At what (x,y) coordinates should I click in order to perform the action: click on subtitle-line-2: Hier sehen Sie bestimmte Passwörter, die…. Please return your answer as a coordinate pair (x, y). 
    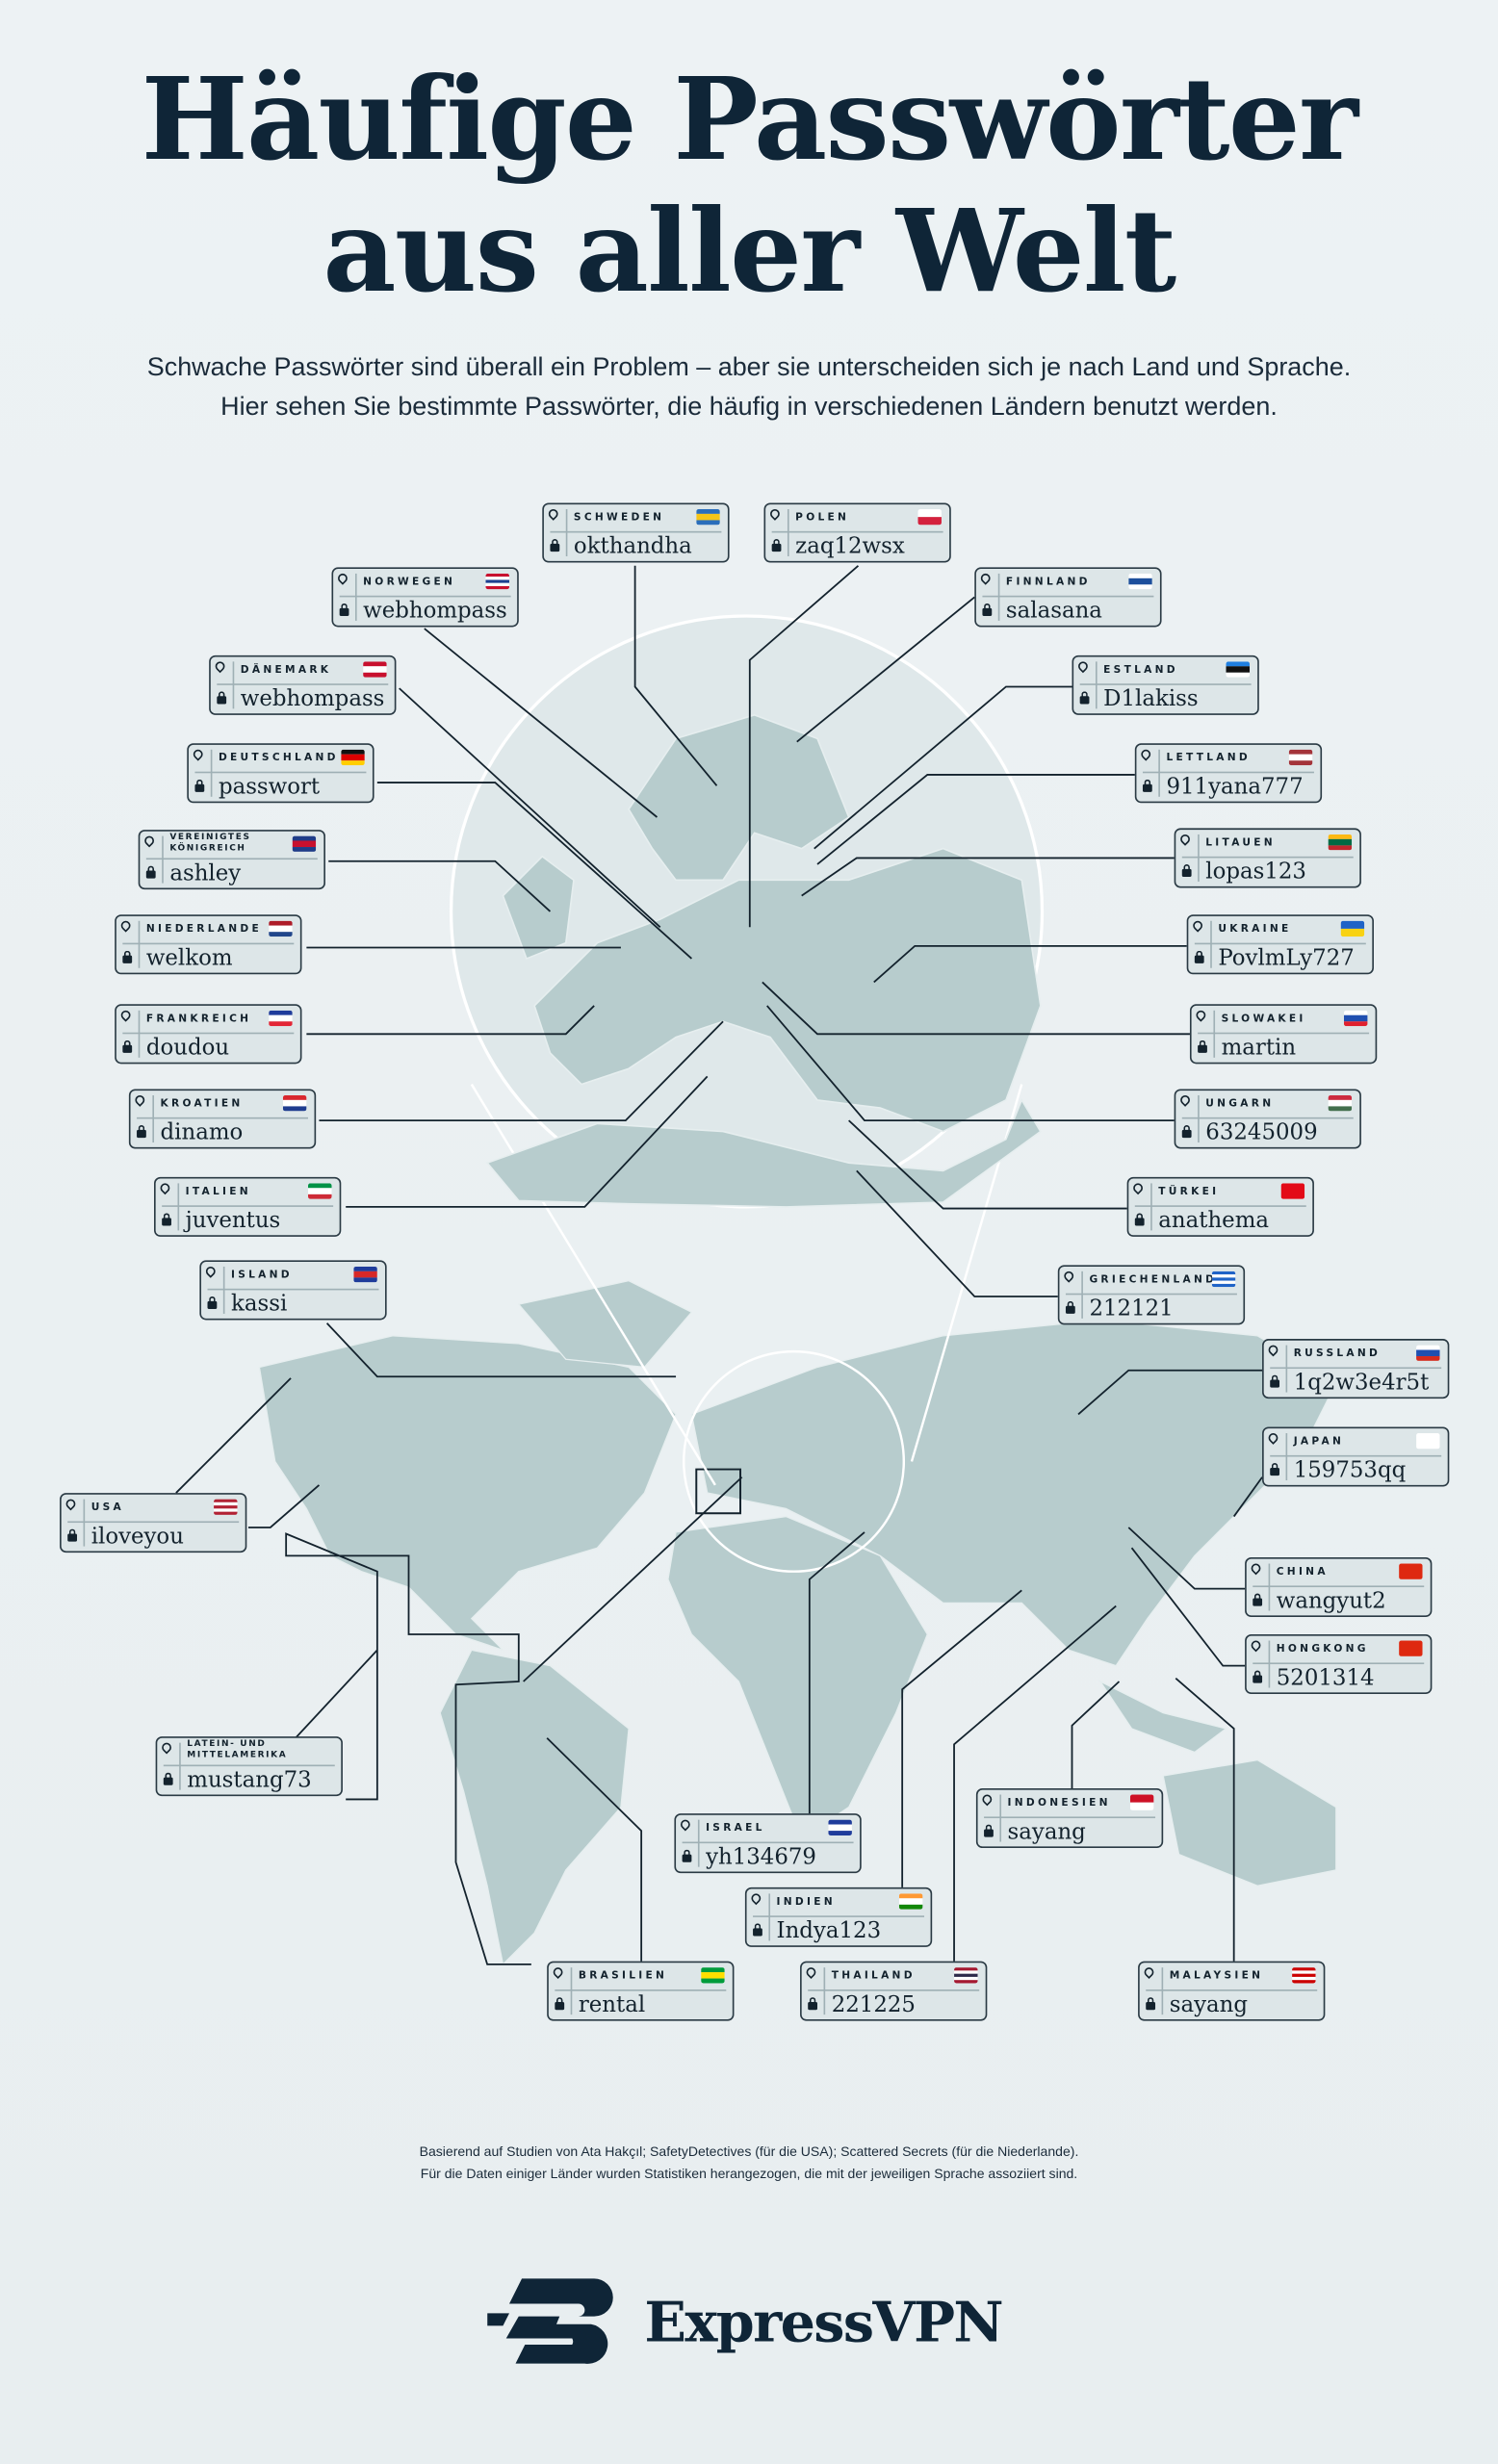
    Looking at the image, I should click on (749, 407).